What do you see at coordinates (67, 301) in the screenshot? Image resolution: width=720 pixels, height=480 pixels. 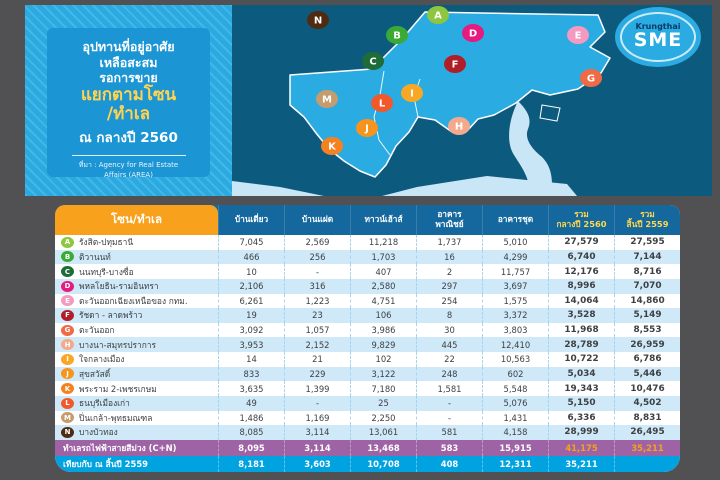 I see `zone-badge-E: E` at bounding box center [67, 301].